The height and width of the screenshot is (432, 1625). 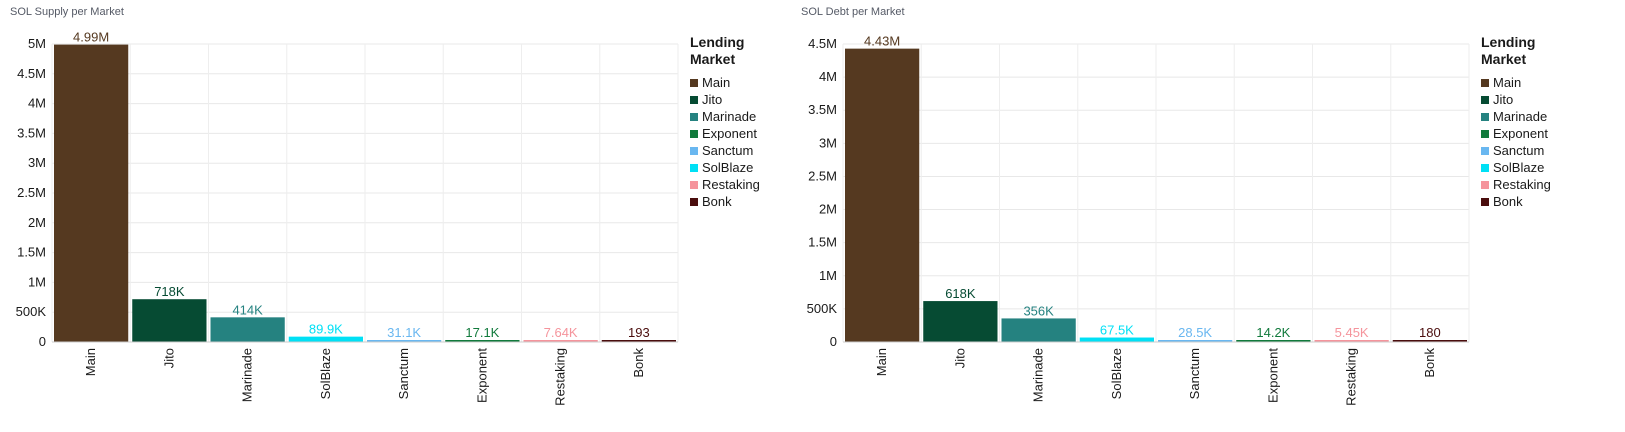 I want to click on data-label: 67.5K, so click(x=1117, y=330).